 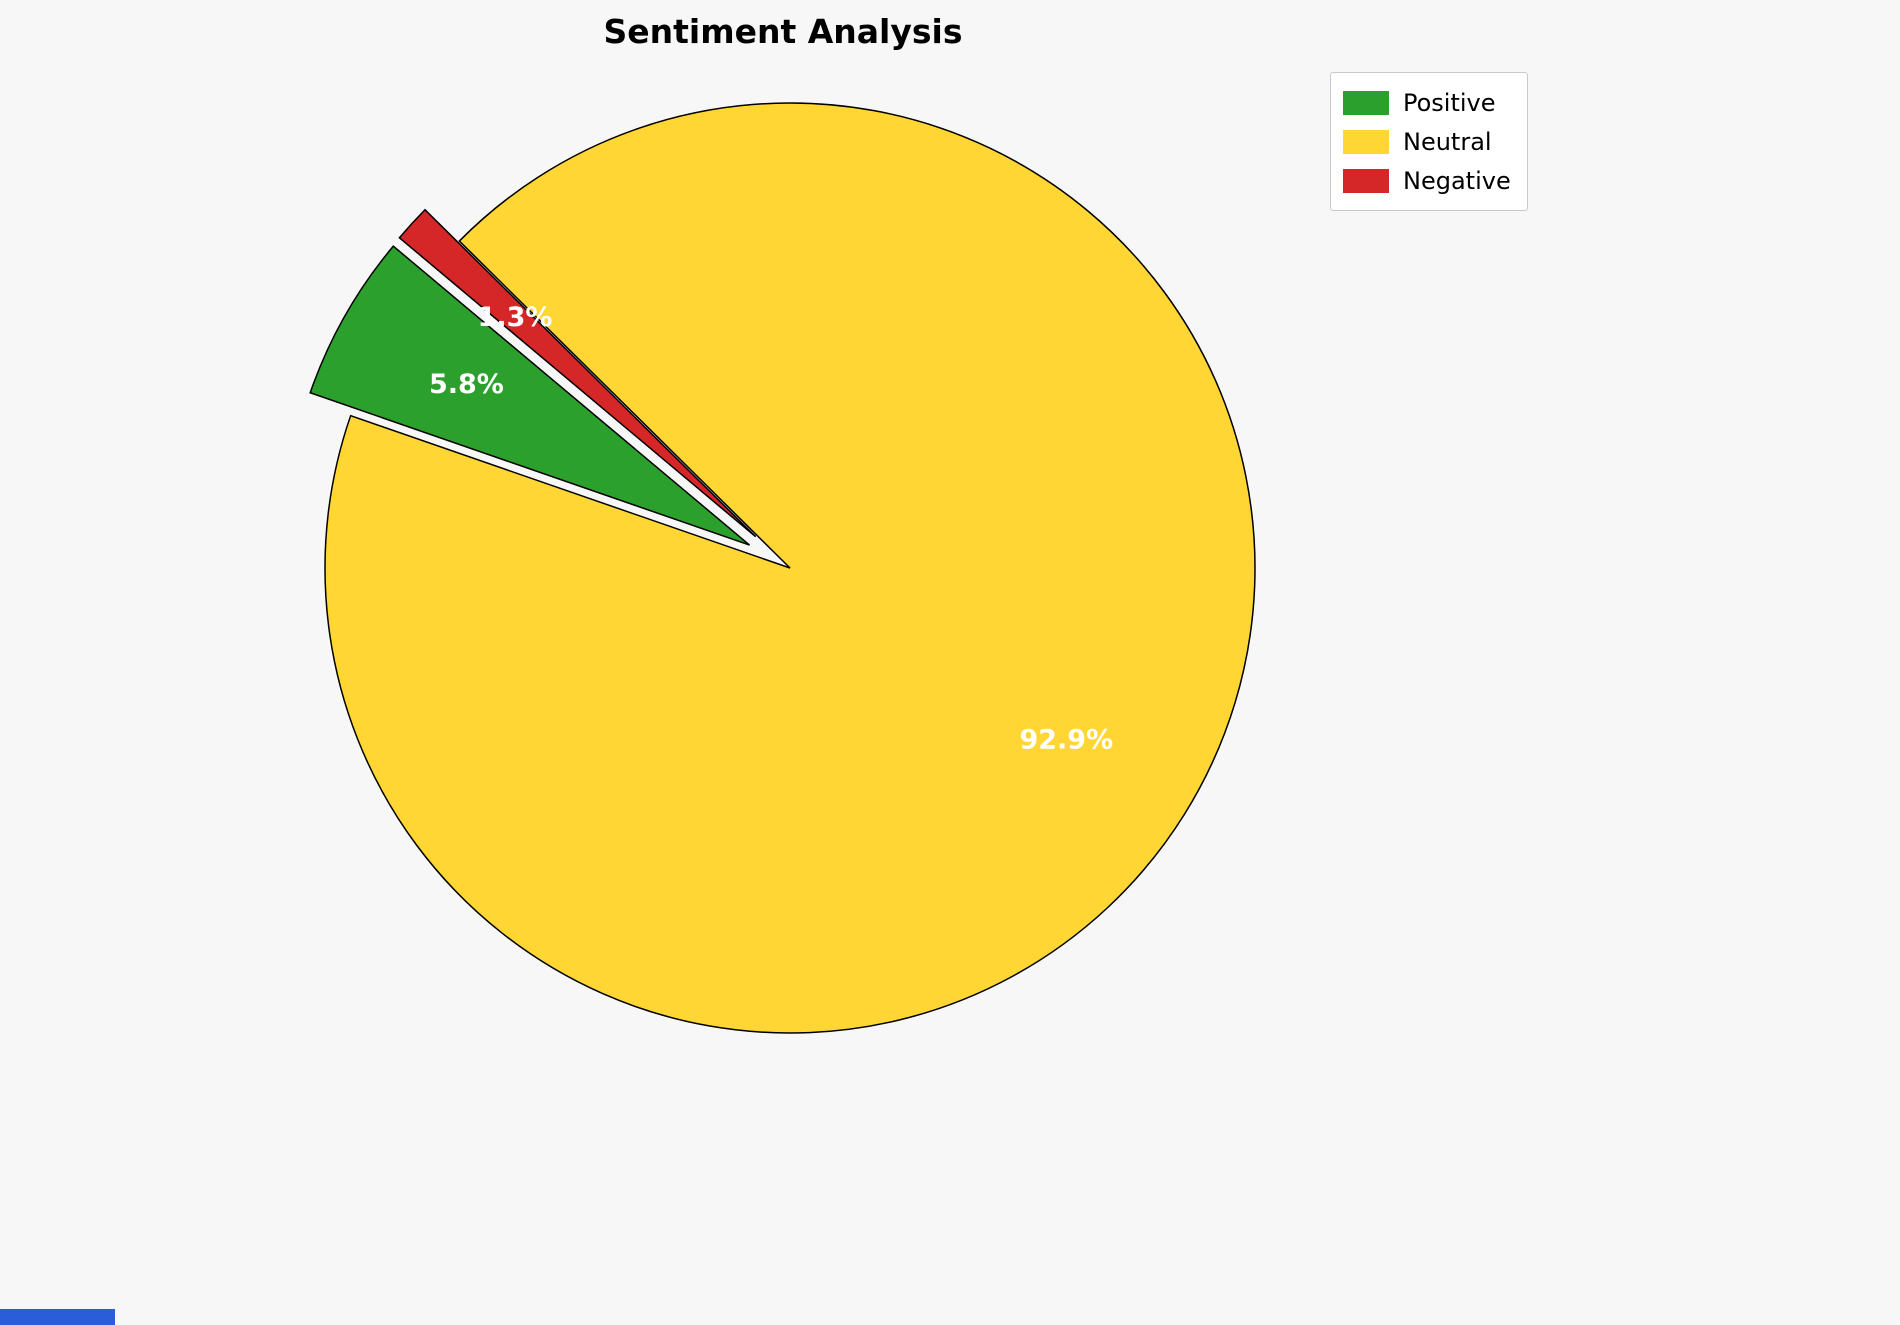 What do you see at coordinates (1366, 141) in the screenshot?
I see `legend-swatch-neutral` at bounding box center [1366, 141].